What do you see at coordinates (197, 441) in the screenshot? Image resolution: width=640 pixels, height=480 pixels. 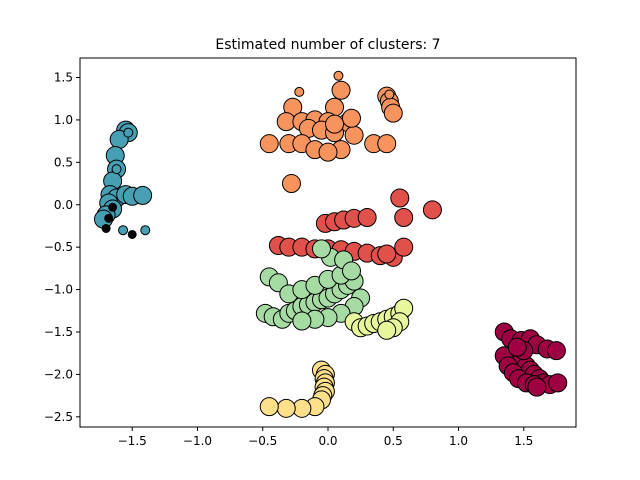 I see `x-tick-label: −1.0` at bounding box center [197, 441].